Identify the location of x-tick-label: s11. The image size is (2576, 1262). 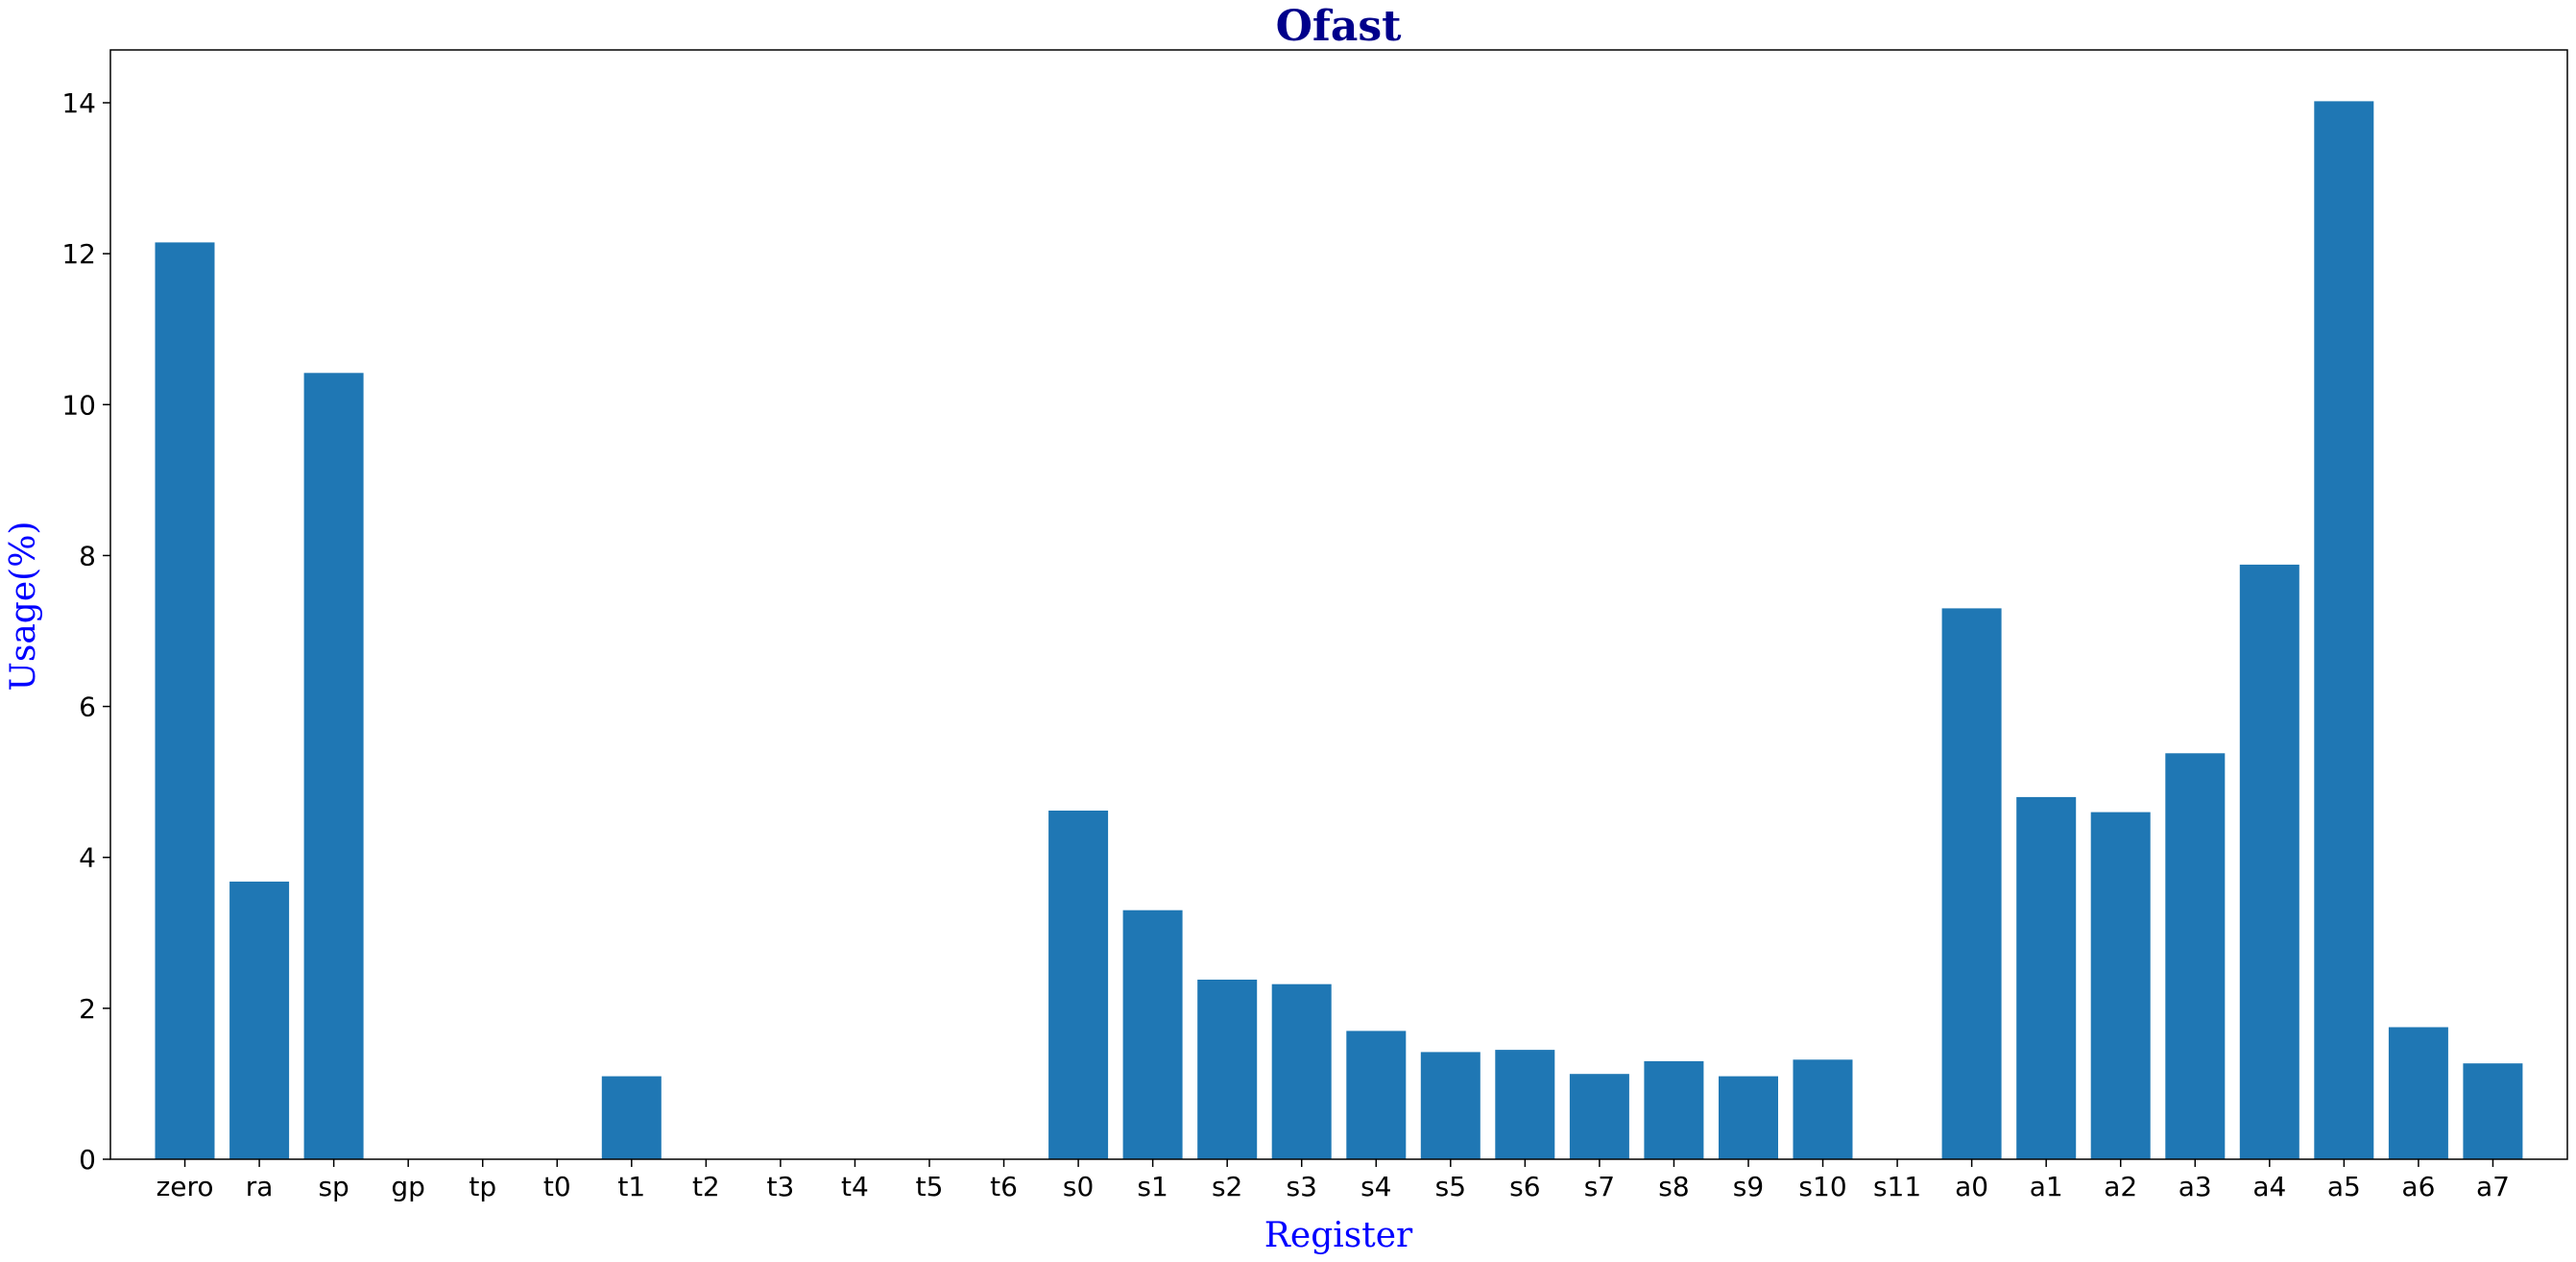
(1897, 1186).